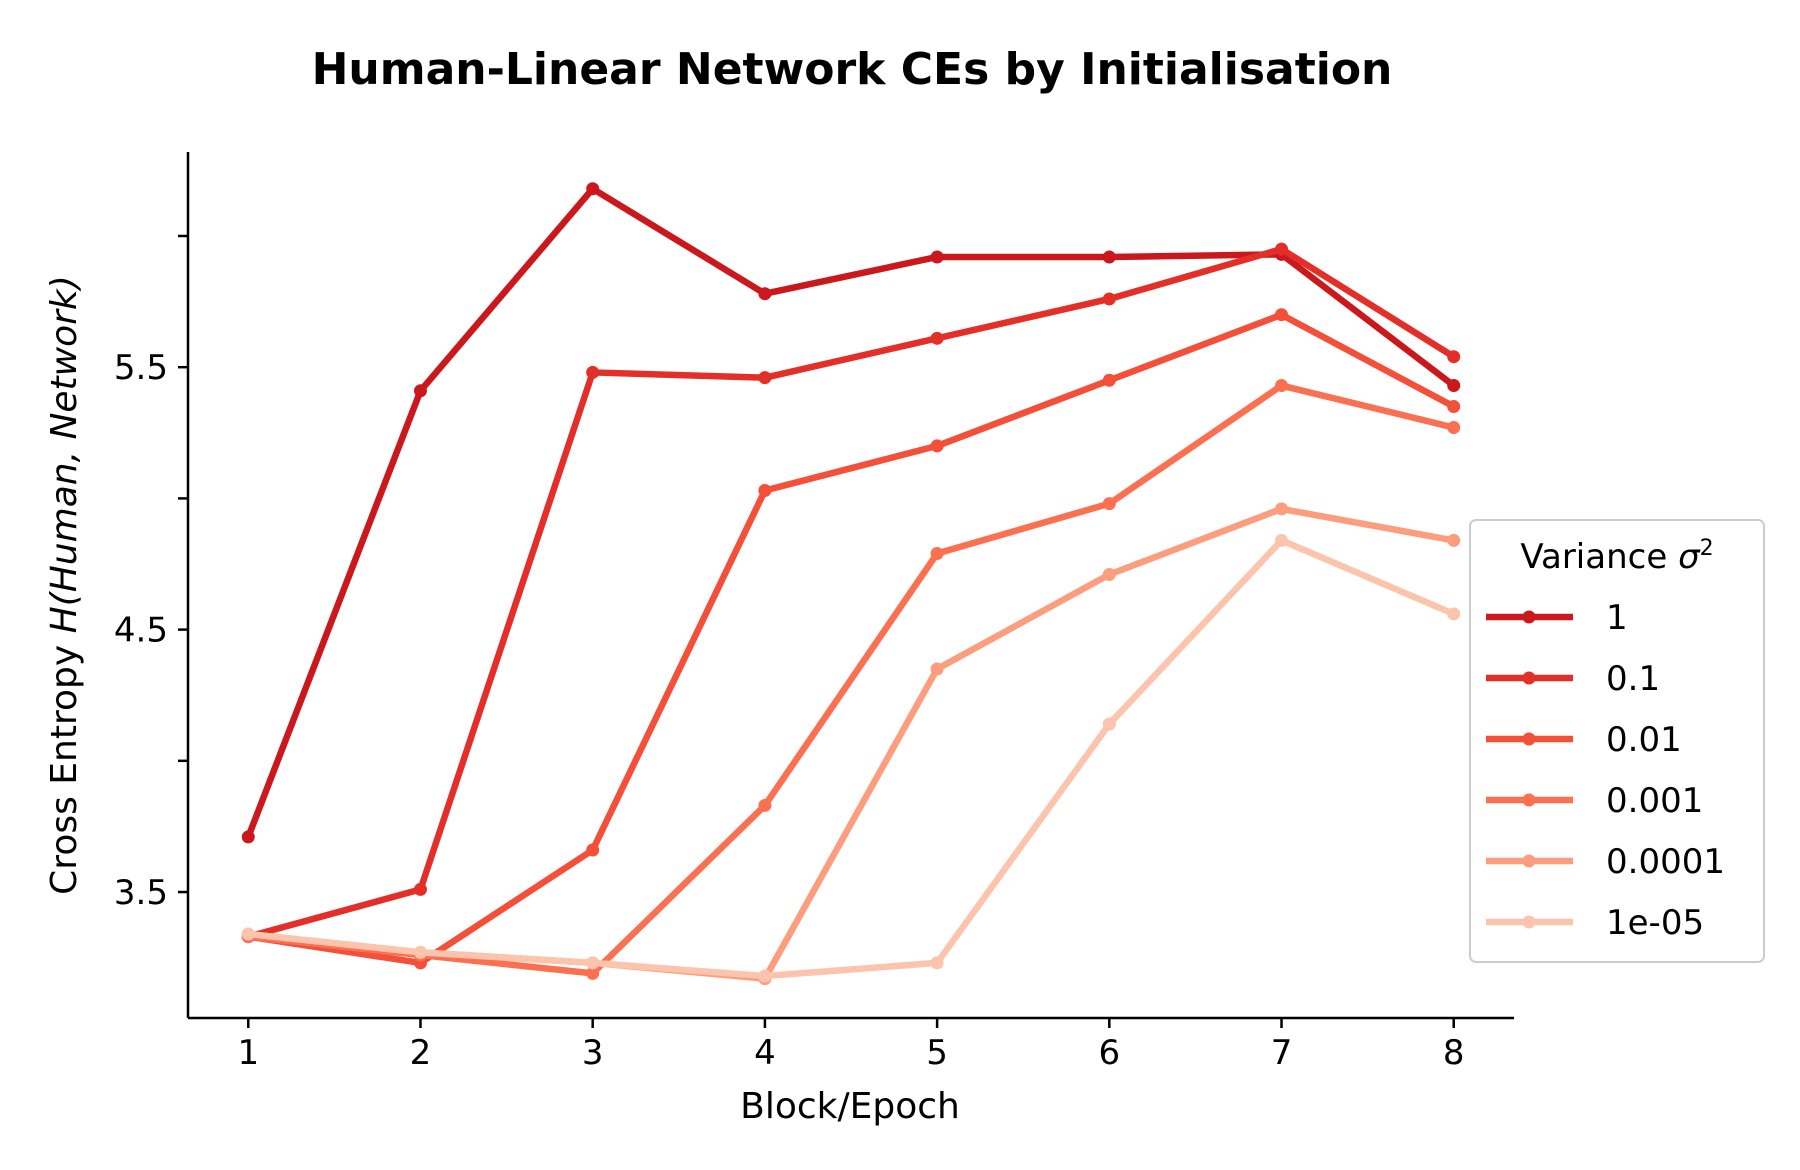  Describe the element at coordinates (248, 1053) in the screenshot. I see `x-tick-label: 1` at that location.